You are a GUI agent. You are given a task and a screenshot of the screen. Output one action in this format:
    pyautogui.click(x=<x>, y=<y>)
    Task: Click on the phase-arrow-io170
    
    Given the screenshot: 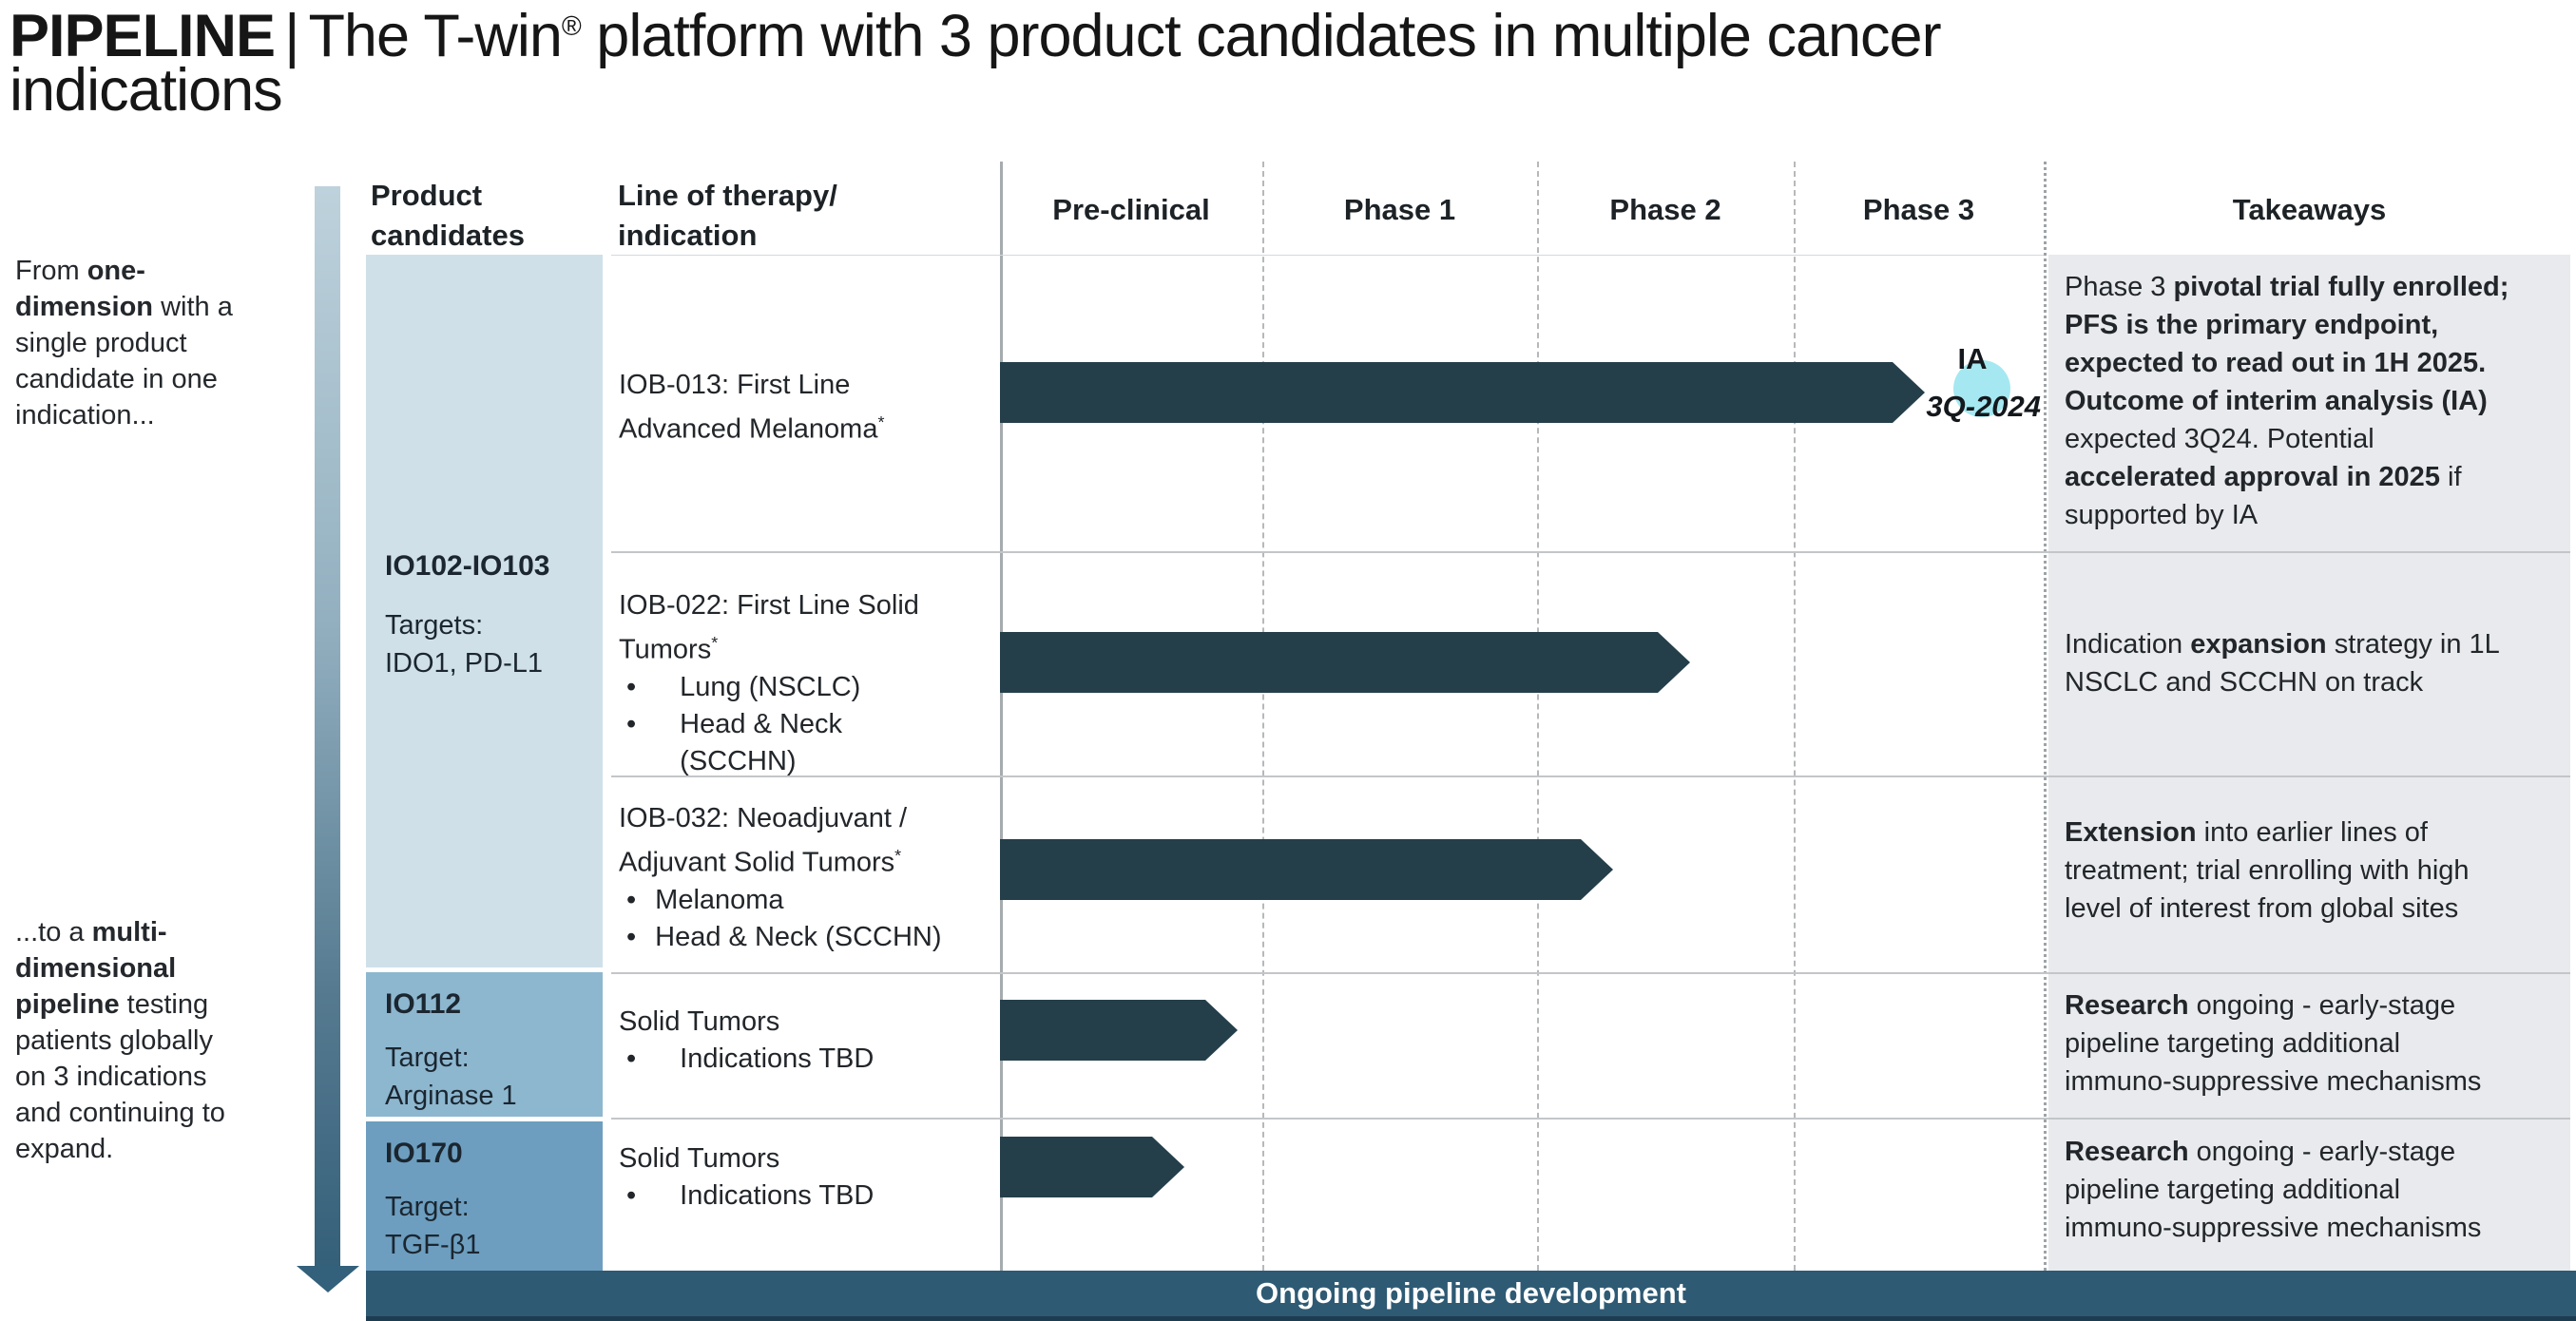 What is the action you would take?
    pyautogui.click(x=1092, y=1167)
    